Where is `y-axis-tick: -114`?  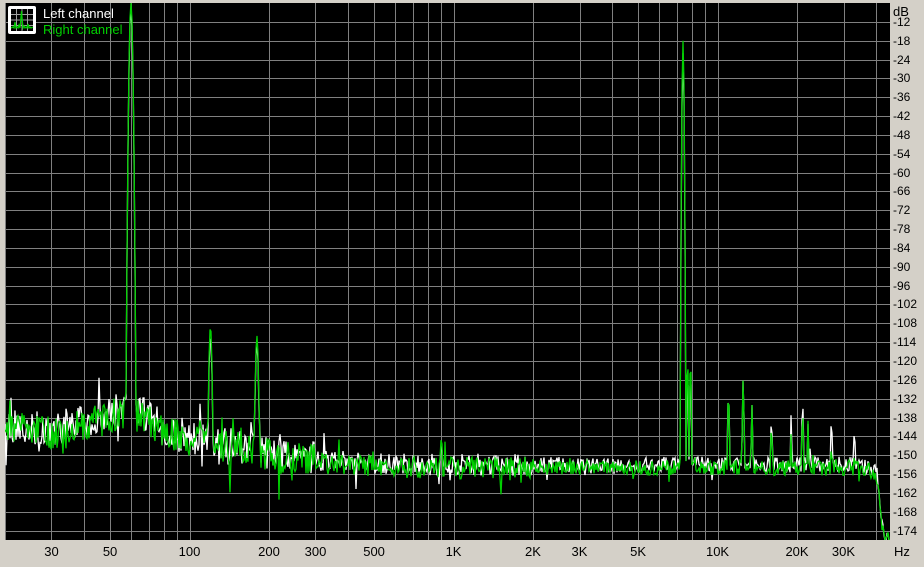
y-axis-tick: -114 is located at coordinates (905, 342).